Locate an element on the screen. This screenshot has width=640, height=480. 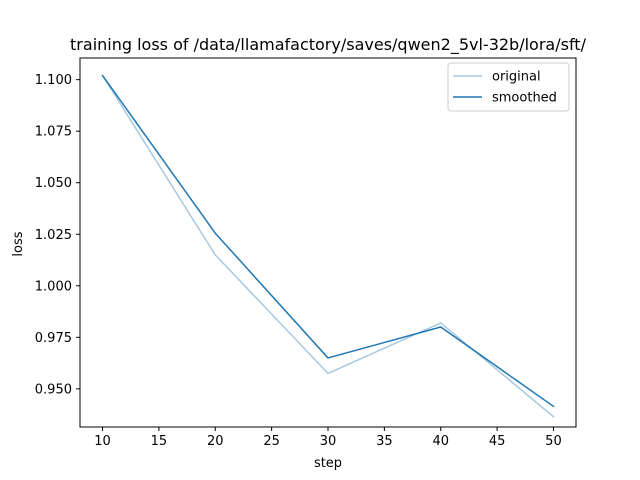
legend: original smoothed is located at coordinates (508, 87).